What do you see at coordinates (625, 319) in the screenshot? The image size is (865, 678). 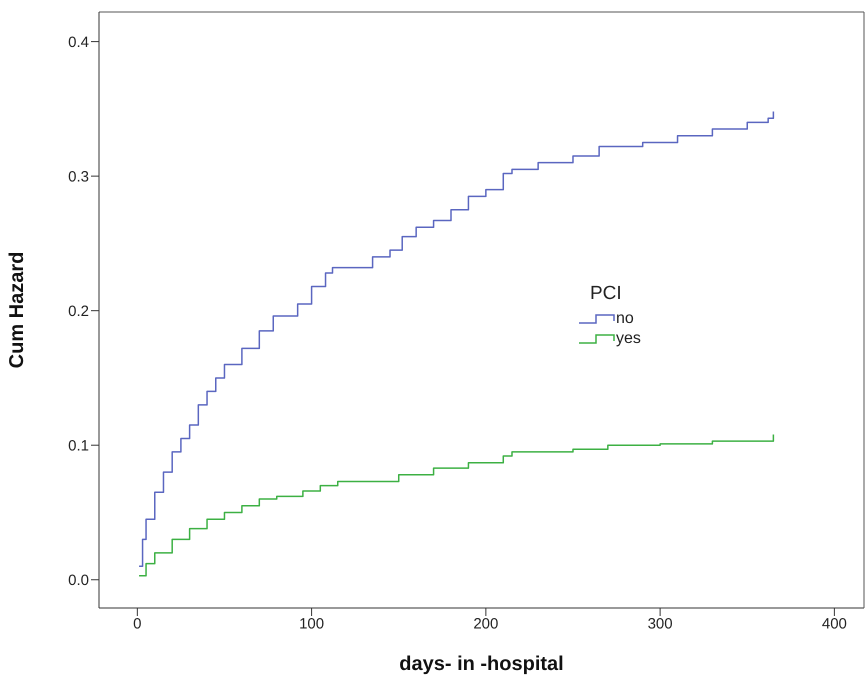 I see `legend-label: no` at bounding box center [625, 319].